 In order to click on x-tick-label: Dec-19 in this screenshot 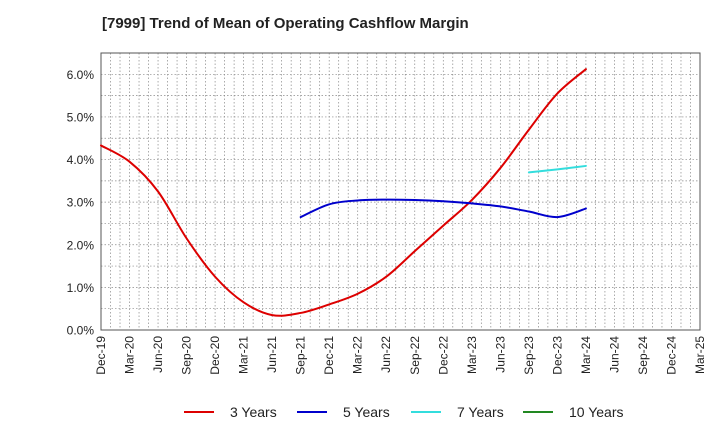, I will do `click(101, 355)`.